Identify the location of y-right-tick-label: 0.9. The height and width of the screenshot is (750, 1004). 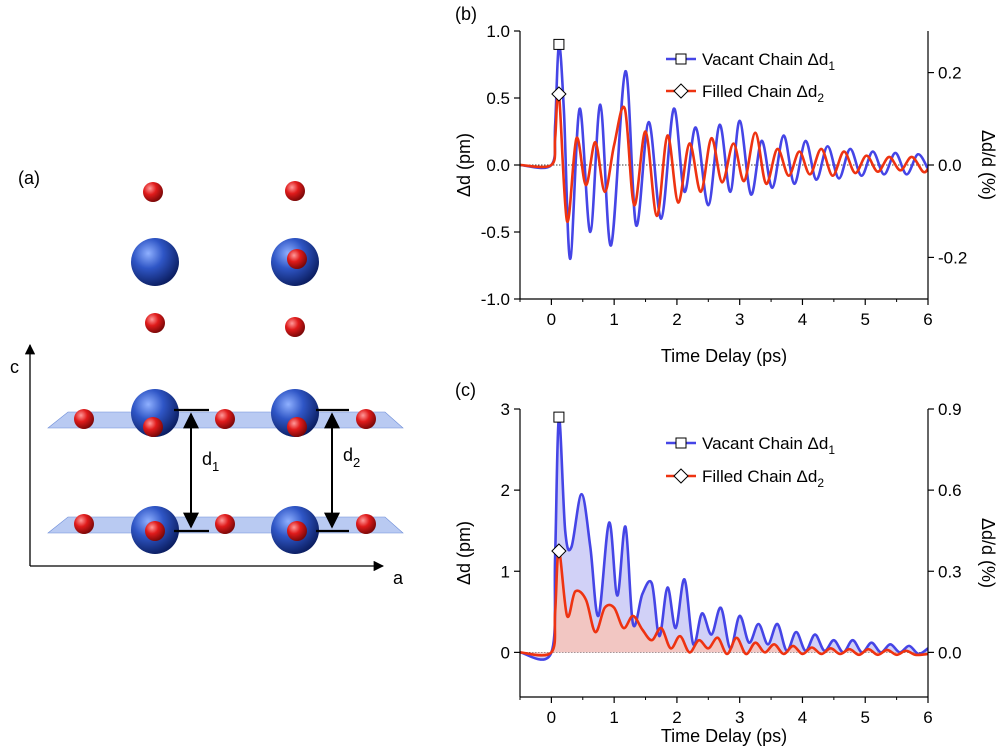
(950, 409).